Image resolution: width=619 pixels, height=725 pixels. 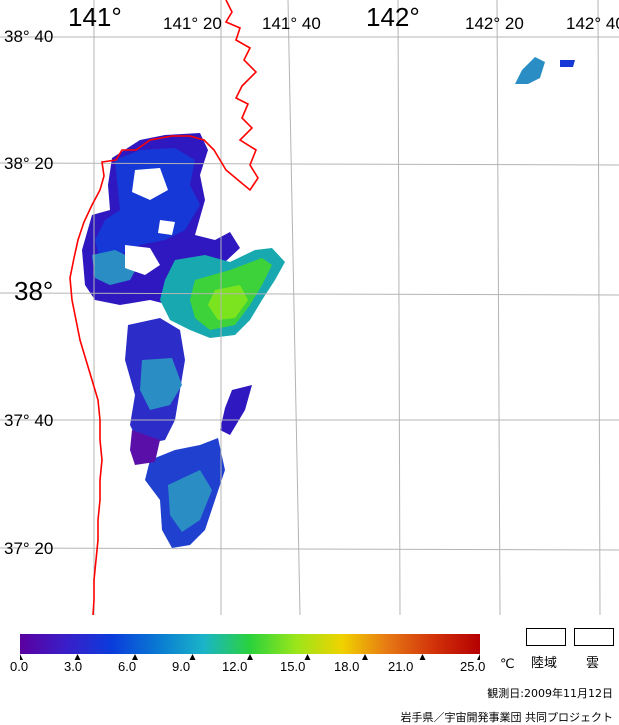 What do you see at coordinates (161, 384) in the screenshot?
I see `sst-patch-mid-cyan` at bounding box center [161, 384].